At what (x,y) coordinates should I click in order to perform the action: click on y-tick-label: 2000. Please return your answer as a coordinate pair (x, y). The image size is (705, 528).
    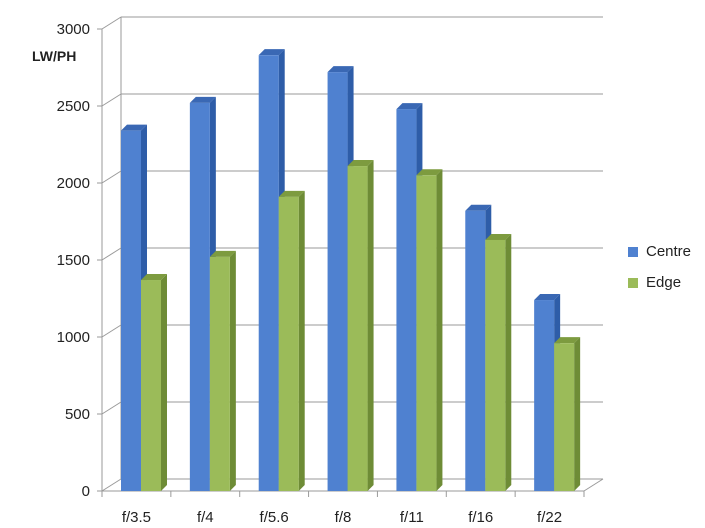
    Looking at the image, I should click on (73, 183).